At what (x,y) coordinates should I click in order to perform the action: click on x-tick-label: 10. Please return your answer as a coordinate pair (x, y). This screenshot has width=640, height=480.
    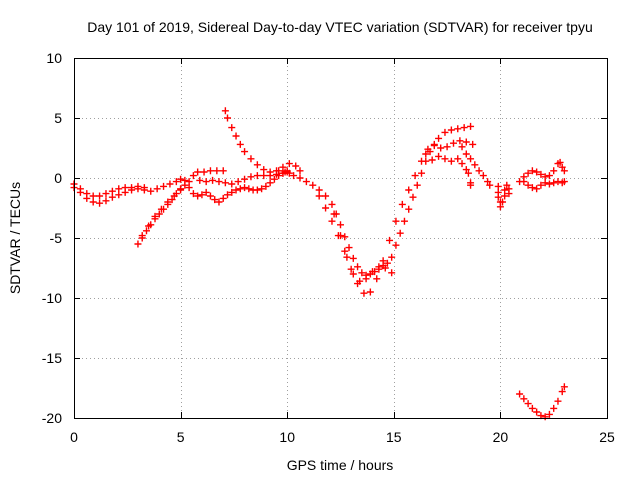
    Looking at the image, I should click on (287, 437).